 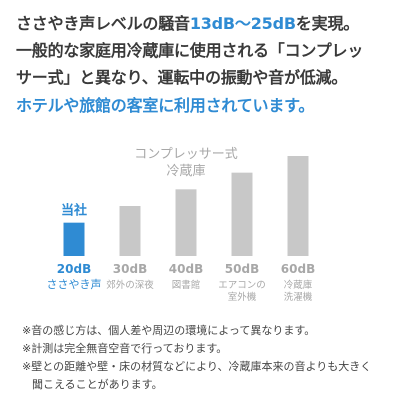 I want to click on intro-line-1-end: を実現。, so click(x=327, y=23).